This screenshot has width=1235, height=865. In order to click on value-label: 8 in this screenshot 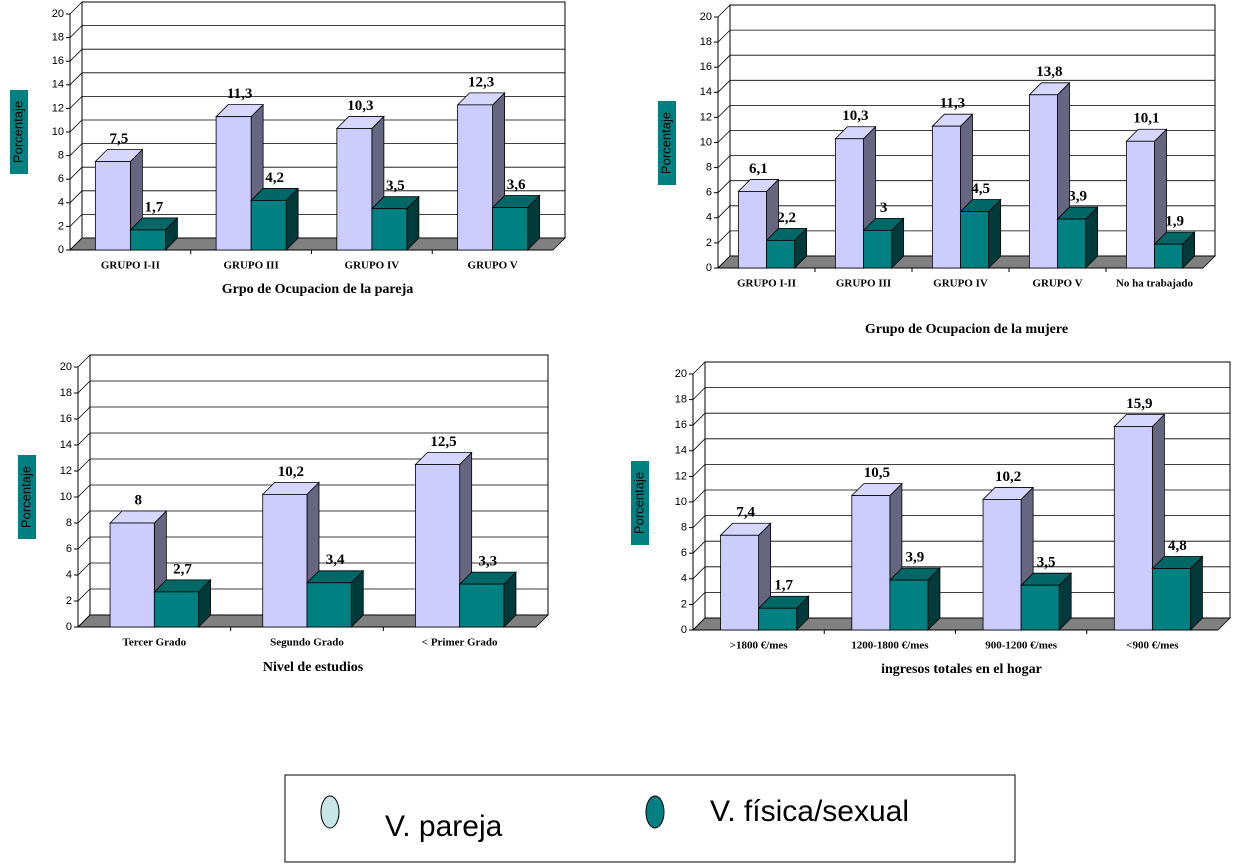, I will do `click(138, 500)`.